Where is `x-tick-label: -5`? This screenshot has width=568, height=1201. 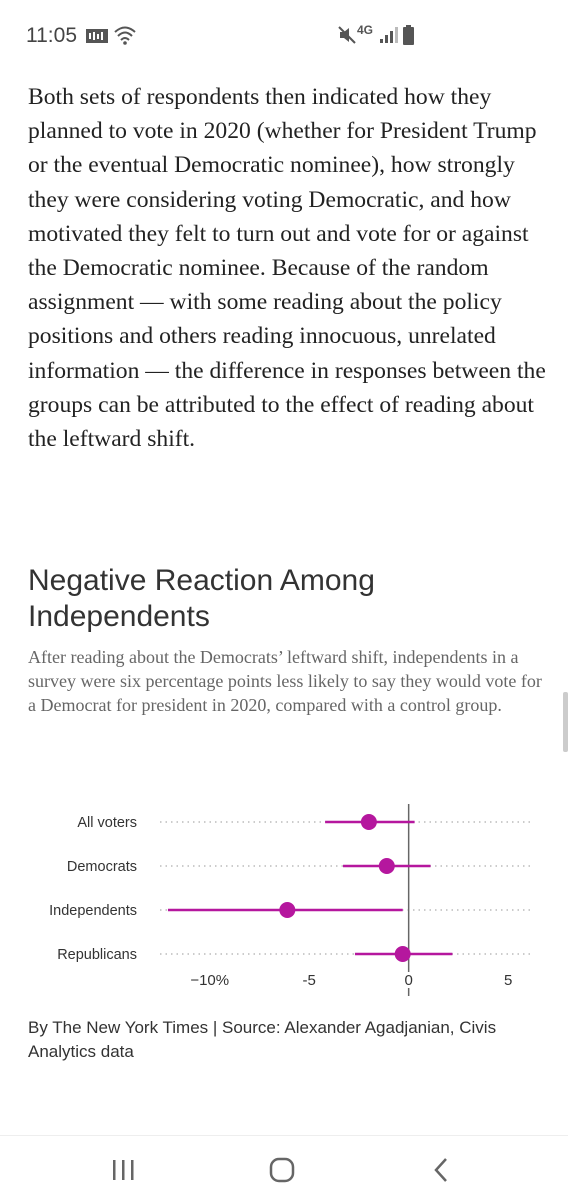
x-tick-label: -5 is located at coordinates (309, 980).